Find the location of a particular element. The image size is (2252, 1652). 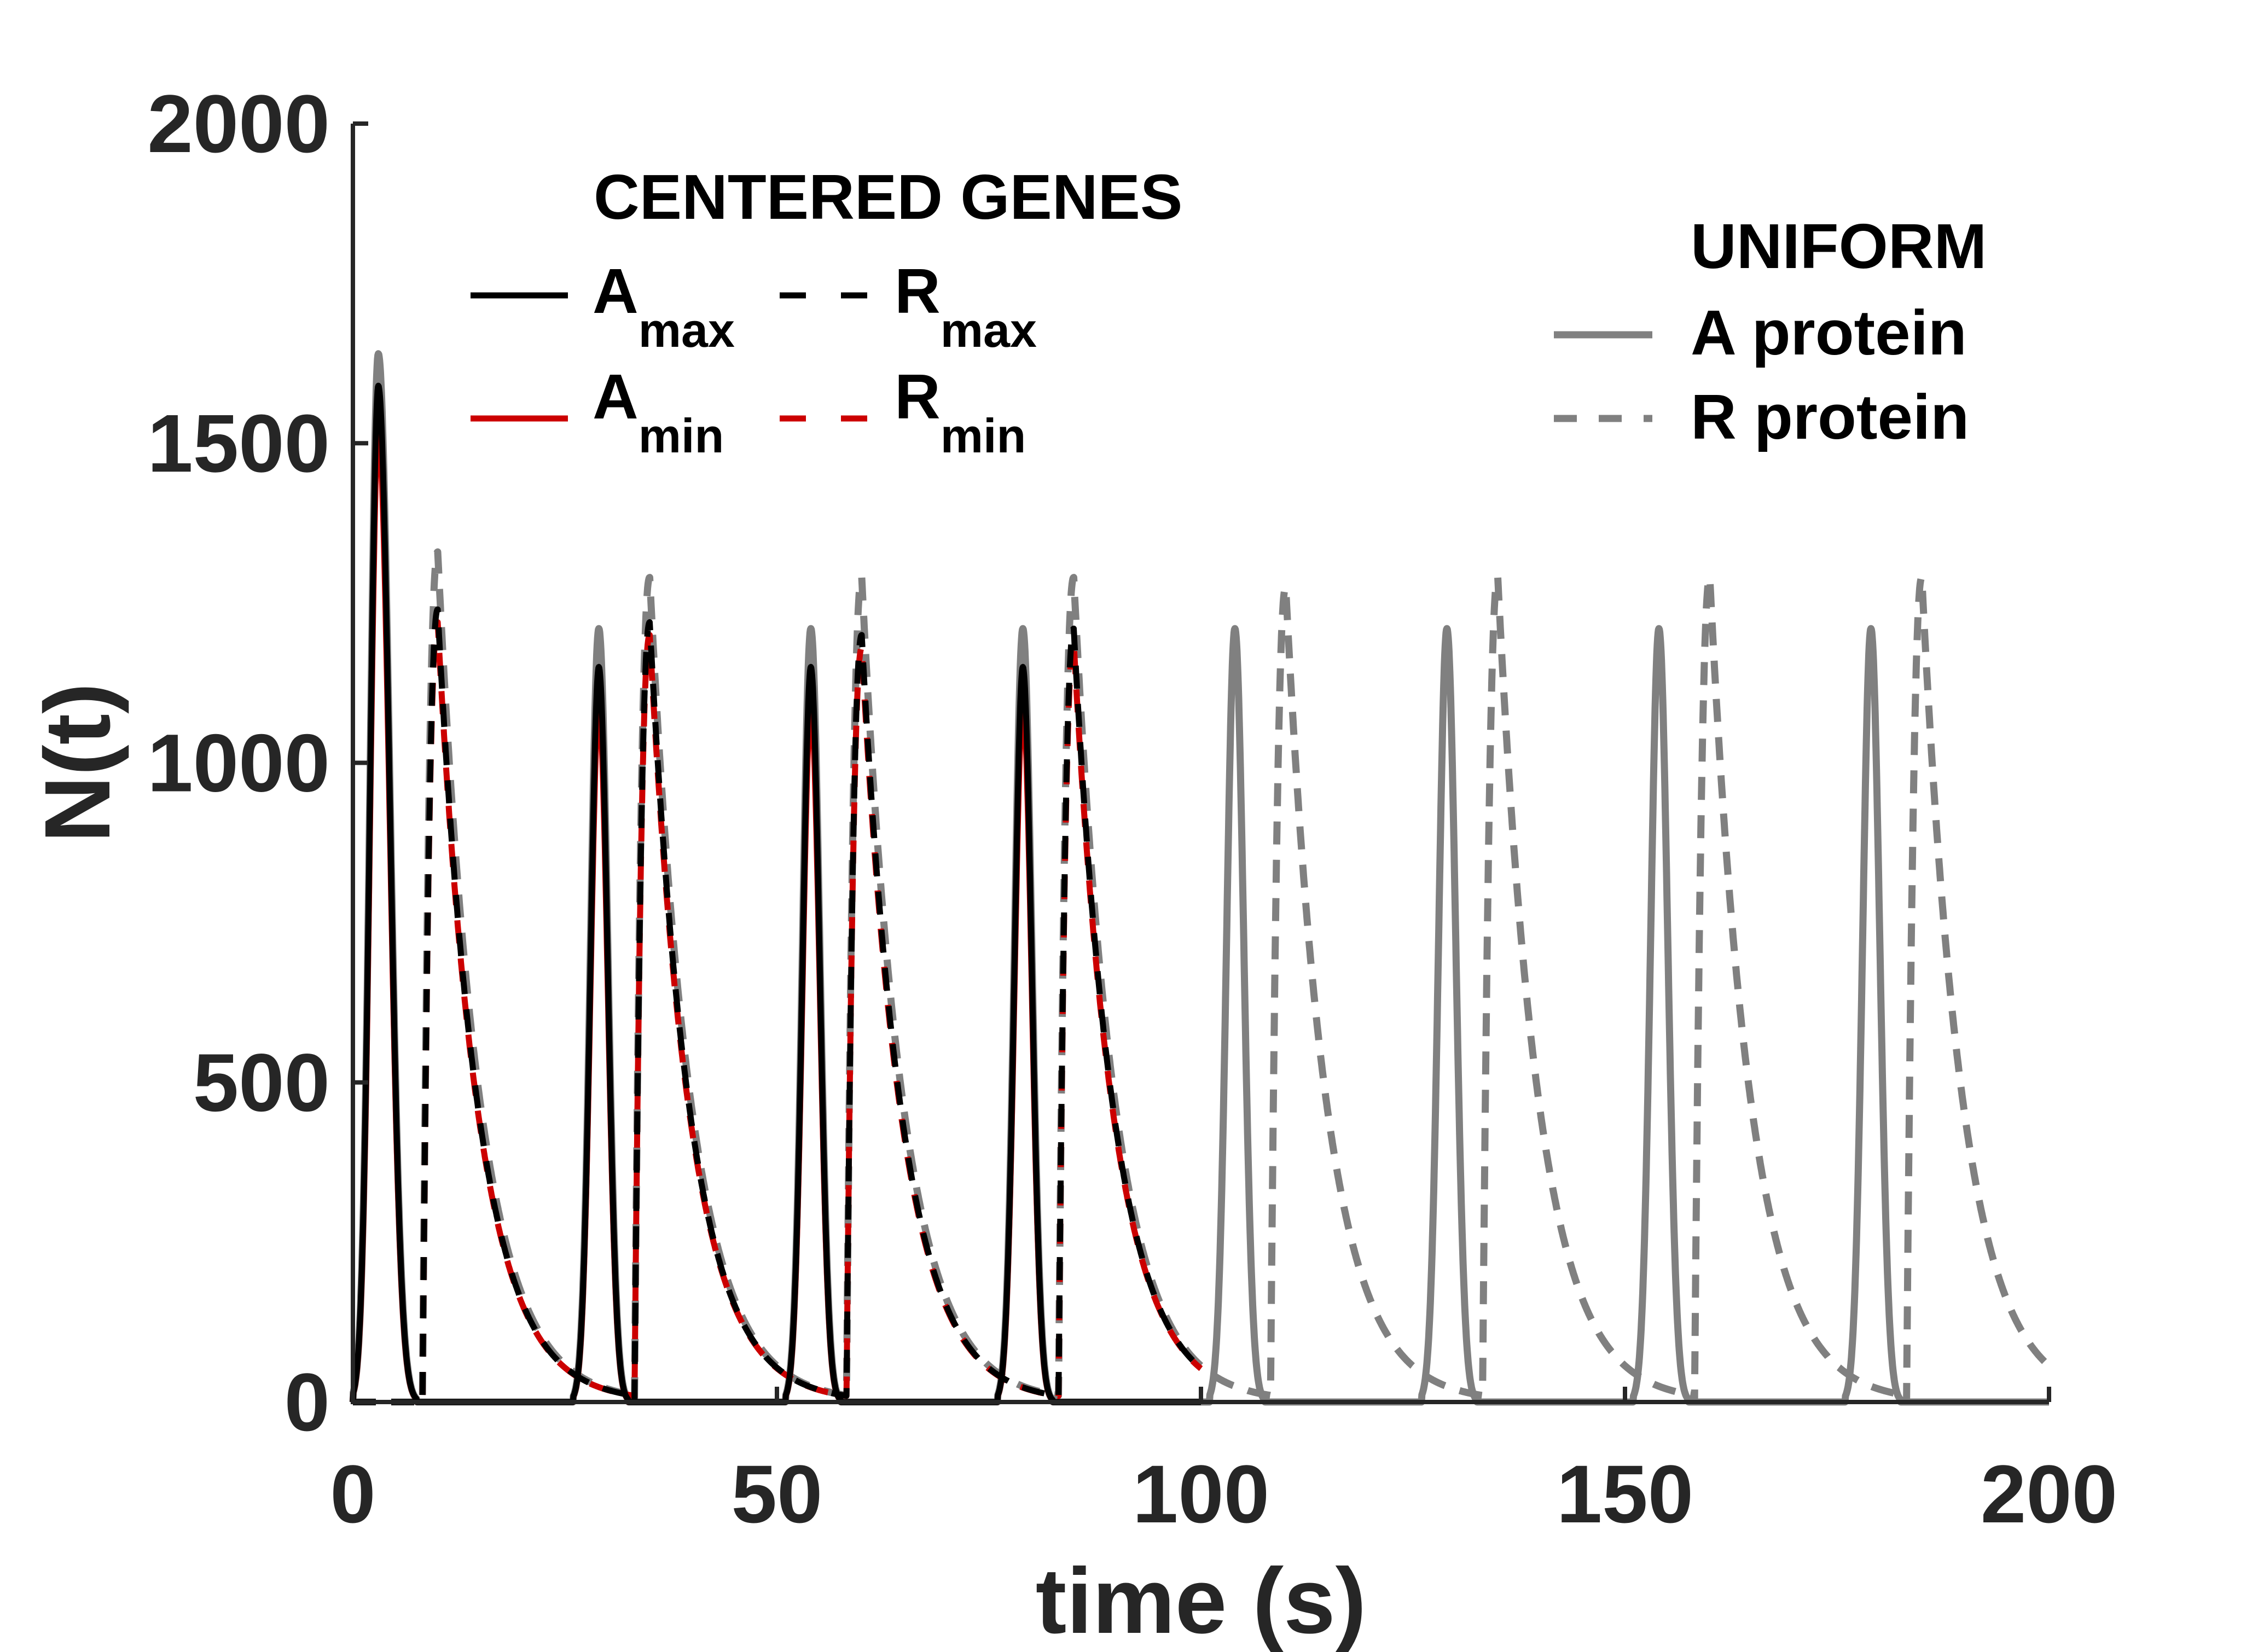

legend-label-a-protein: A protein is located at coordinates (1829, 332).